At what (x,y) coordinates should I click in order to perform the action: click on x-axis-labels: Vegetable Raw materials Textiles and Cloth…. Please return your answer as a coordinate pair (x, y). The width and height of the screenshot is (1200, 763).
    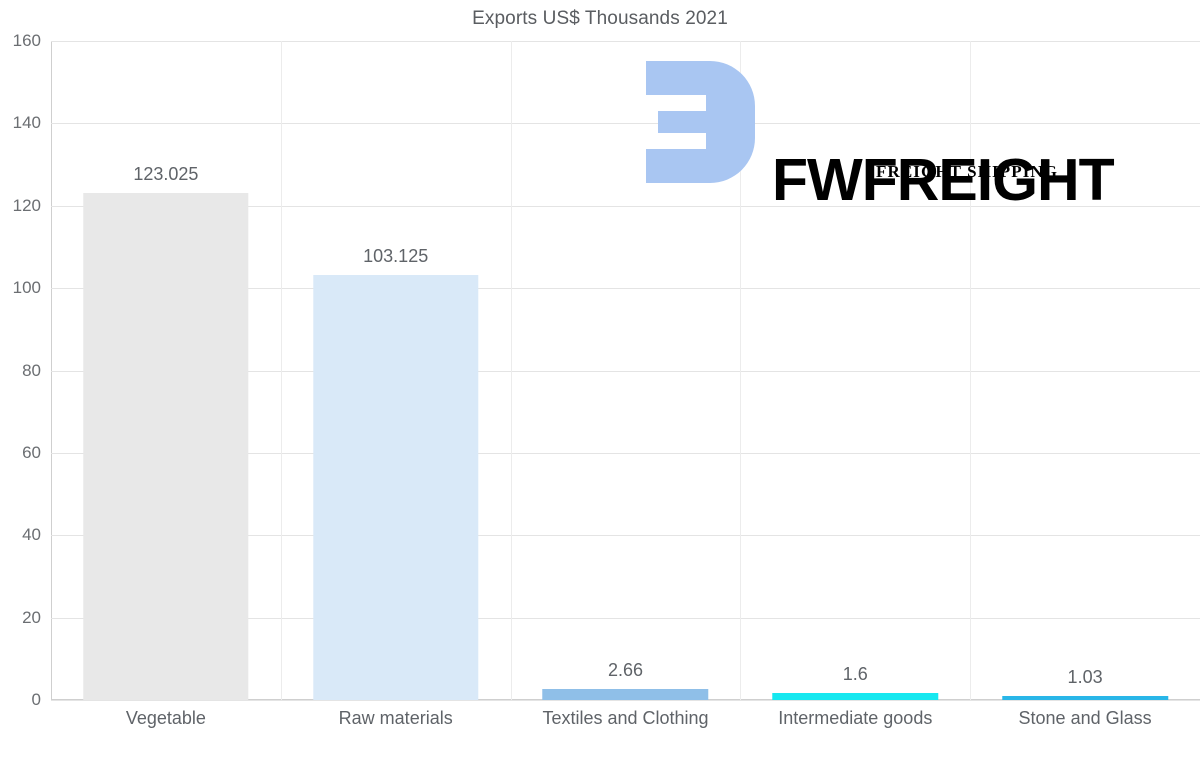
    Looking at the image, I should click on (625, 728).